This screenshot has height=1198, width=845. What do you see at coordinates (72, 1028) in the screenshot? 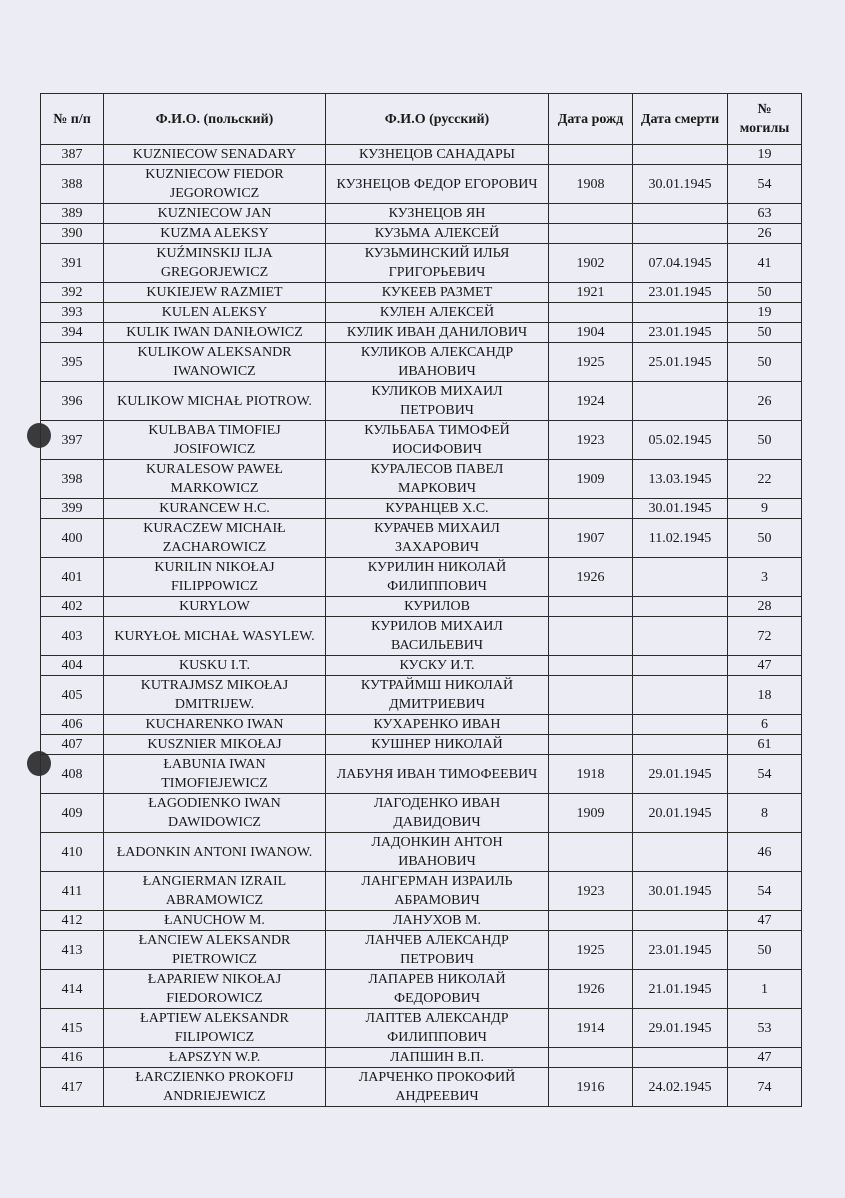
I see `cell-row-number: 415` at bounding box center [72, 1028].